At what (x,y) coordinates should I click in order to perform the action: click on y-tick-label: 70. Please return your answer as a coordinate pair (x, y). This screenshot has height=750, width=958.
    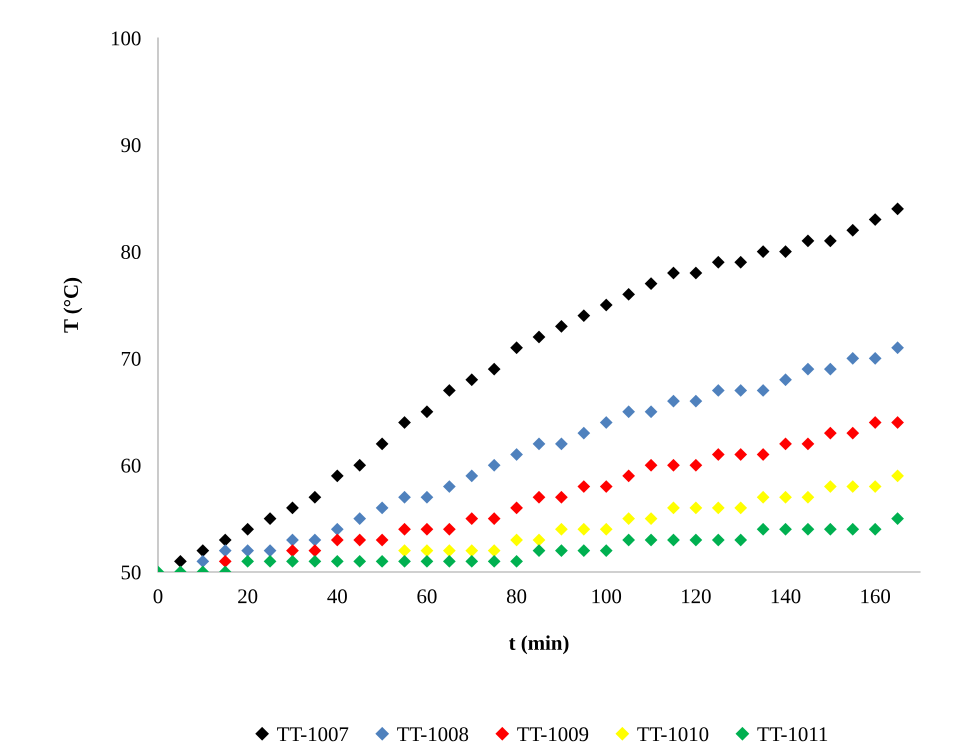
    Looking at the image, I should click on (131, 359).